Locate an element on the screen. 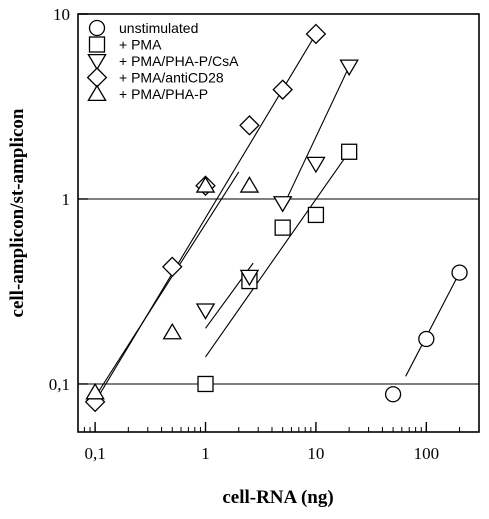 The height and width of the screenshot is (519, 489). legend-label: + PMA/antiCD28 is located at coordinates (171, 78).